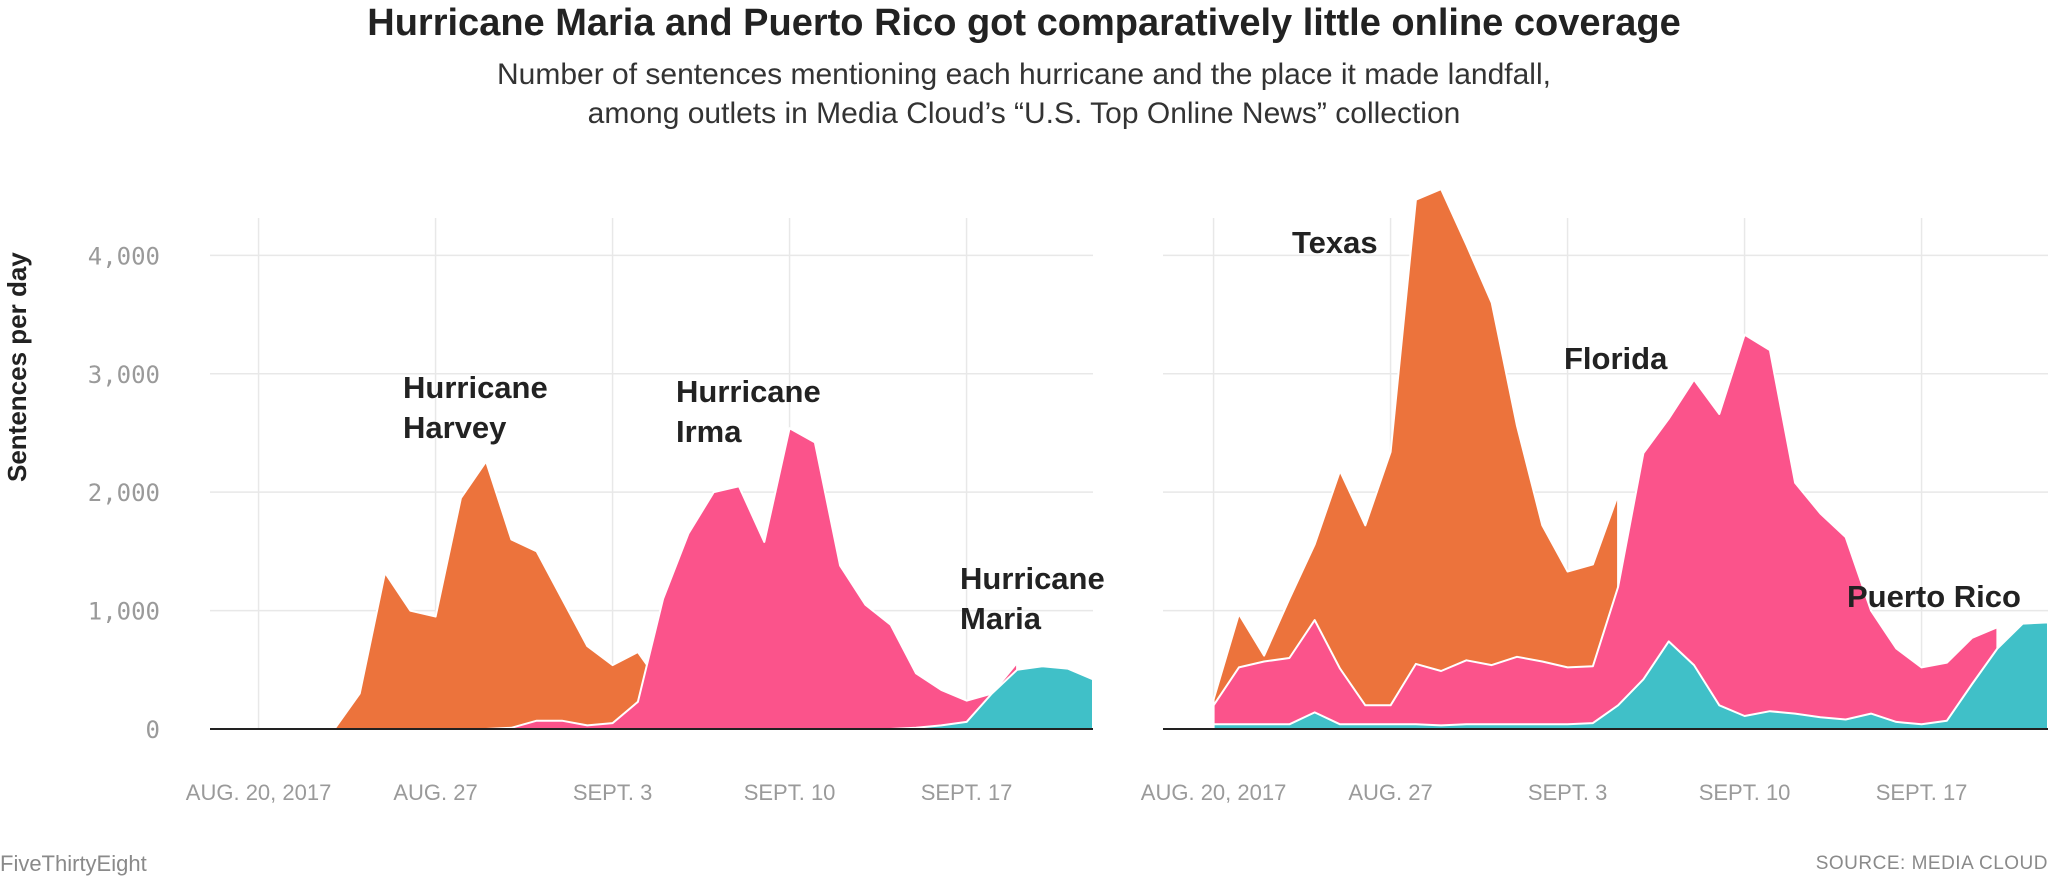 The height and width of the screenshot is (888, 2048). Describe the element at coordinates (124, 256) in the screenshot. I see `y-tick-label: 4,000` at that location.